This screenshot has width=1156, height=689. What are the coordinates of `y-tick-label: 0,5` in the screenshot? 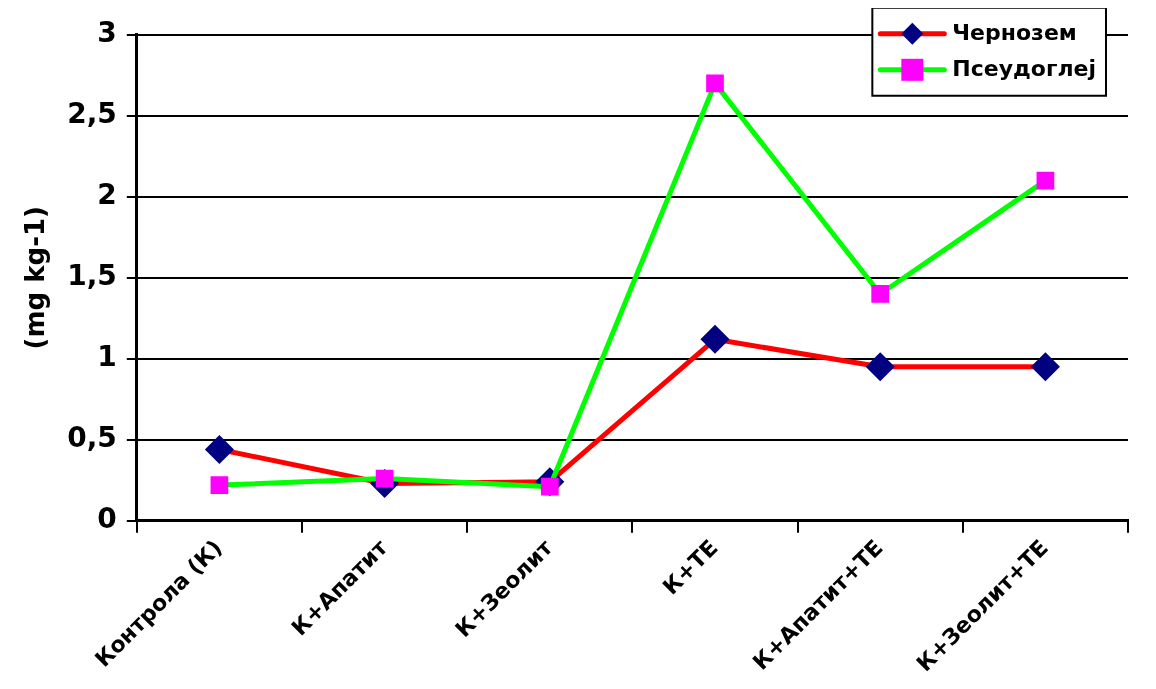 It's located at (92, 438).